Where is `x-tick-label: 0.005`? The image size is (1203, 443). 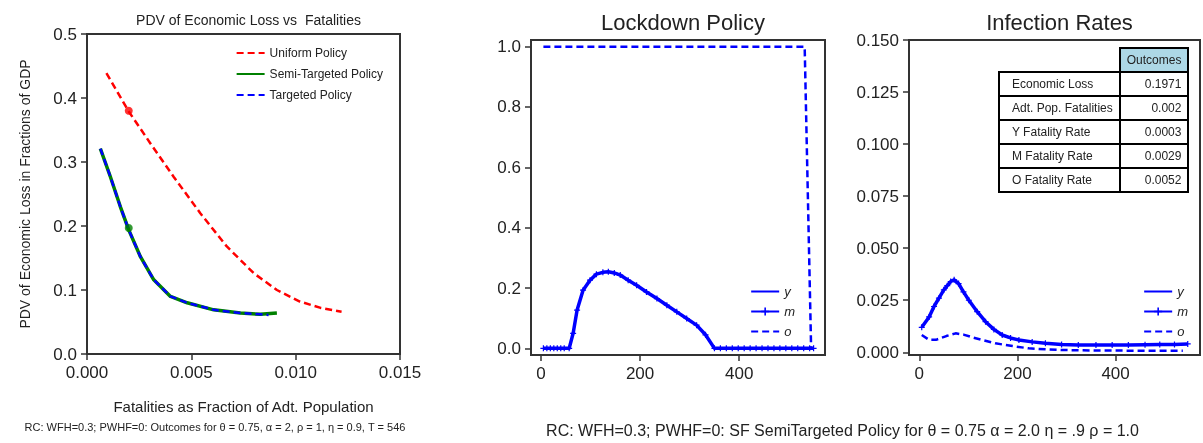
x-tick-label: 0.005 is located at coordinates (191, 372).